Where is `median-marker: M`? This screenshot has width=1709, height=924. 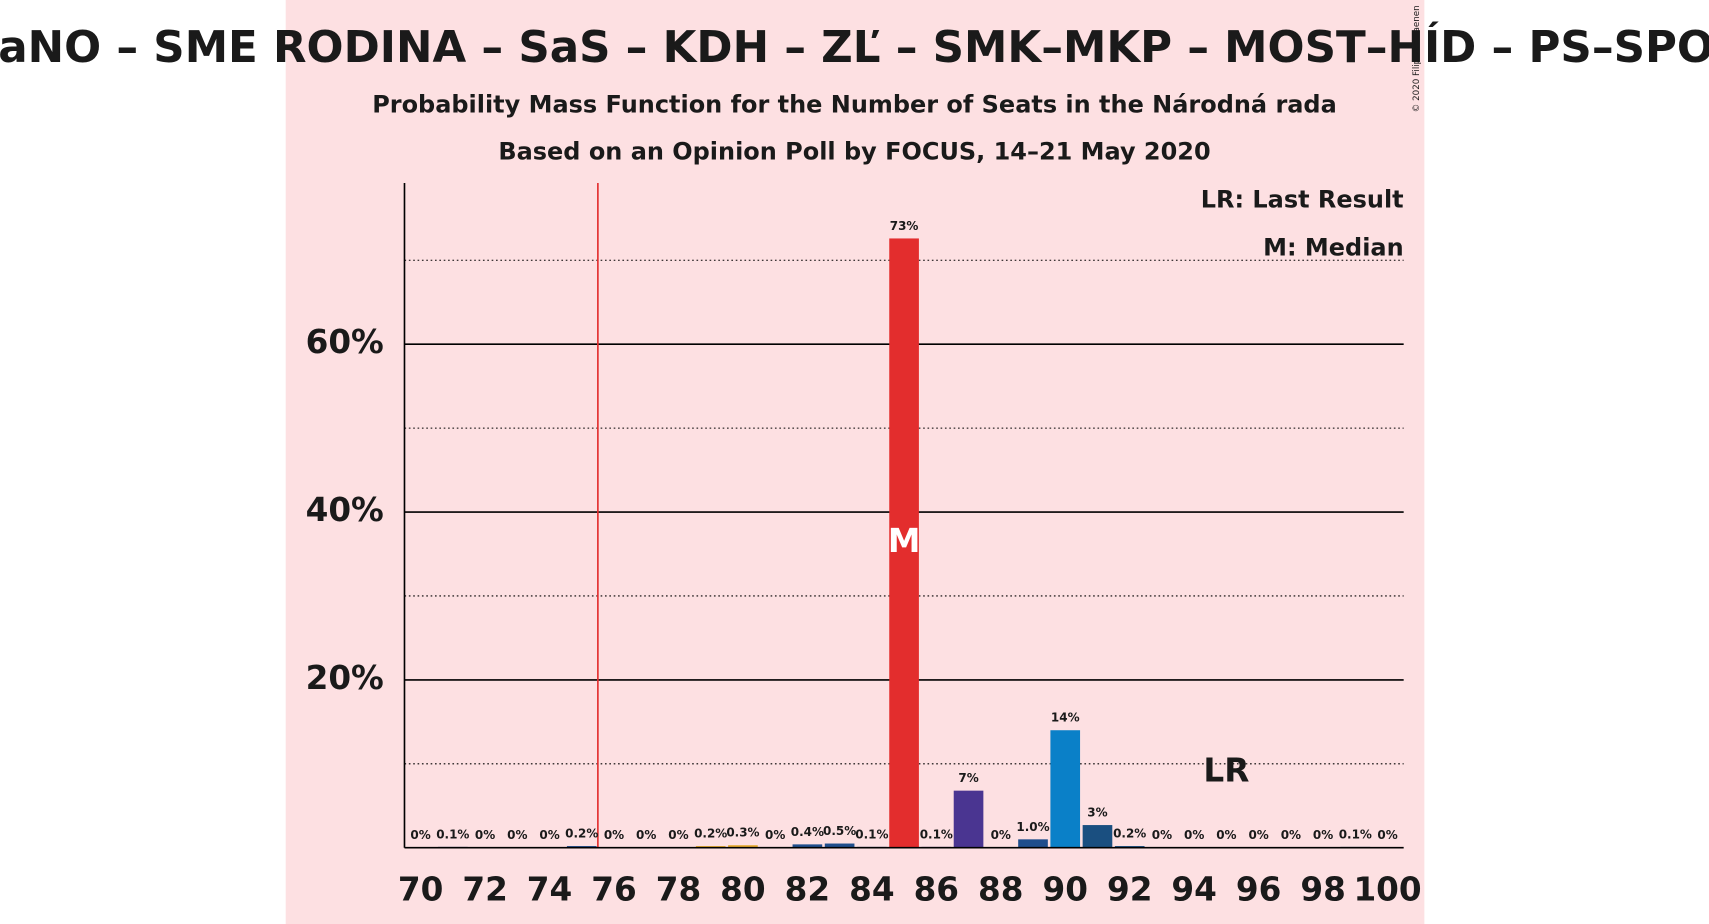
median-marker: M is located at coordinates (904, 541).